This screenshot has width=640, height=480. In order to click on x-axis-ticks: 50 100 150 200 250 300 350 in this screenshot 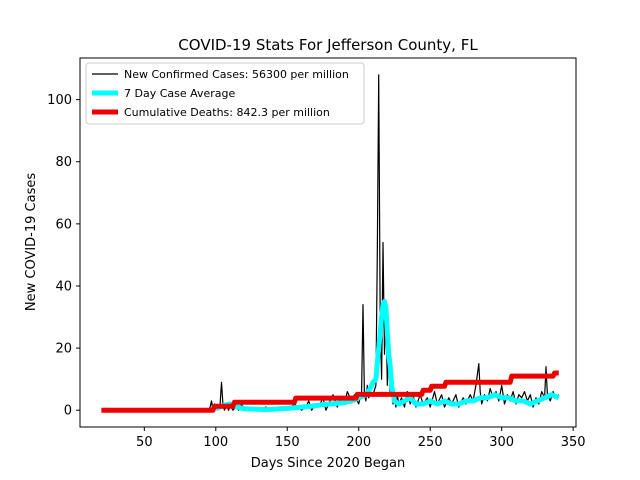, I will do `click(361, 438)`.